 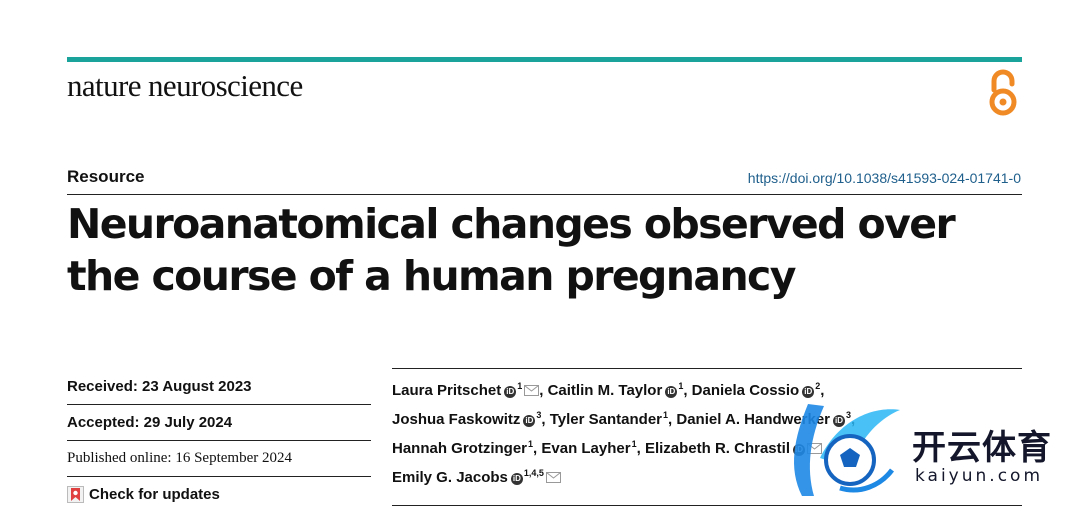 What do you see at coordinates (219, 458) in the screenshot?
I see `published-date: Published online: 16 September 2024` at bounding box center [219, 458].